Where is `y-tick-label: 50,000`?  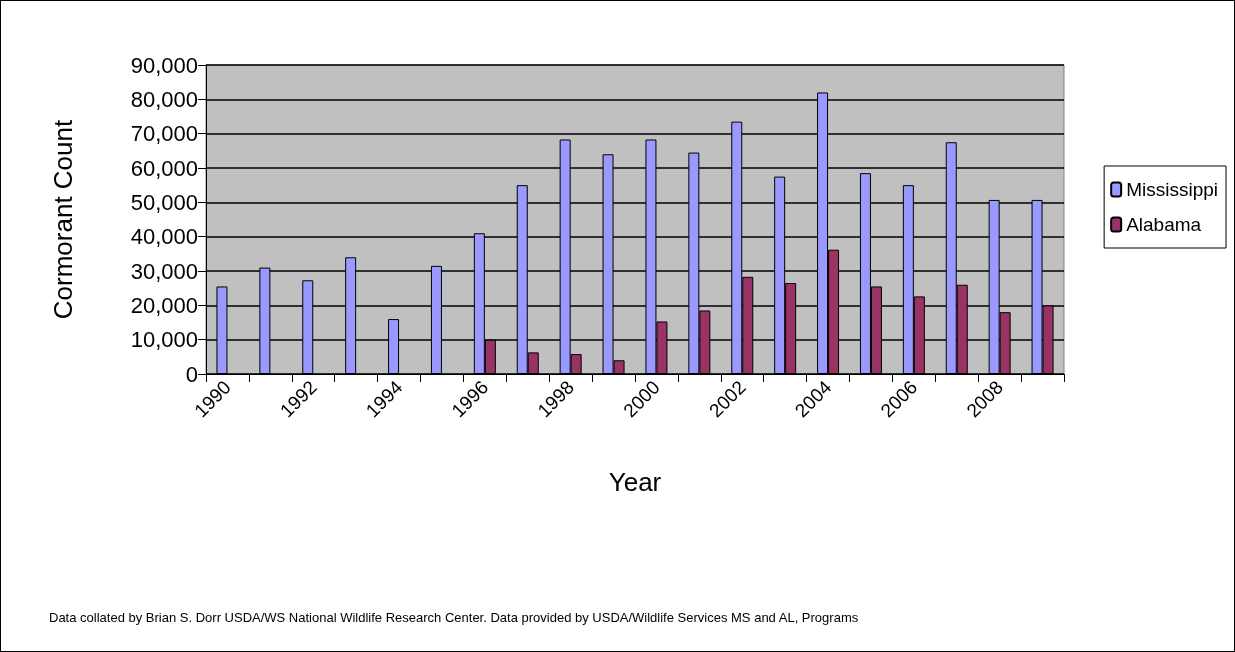
y-tick-label: 50,000 is located at coordinates (164, 202).